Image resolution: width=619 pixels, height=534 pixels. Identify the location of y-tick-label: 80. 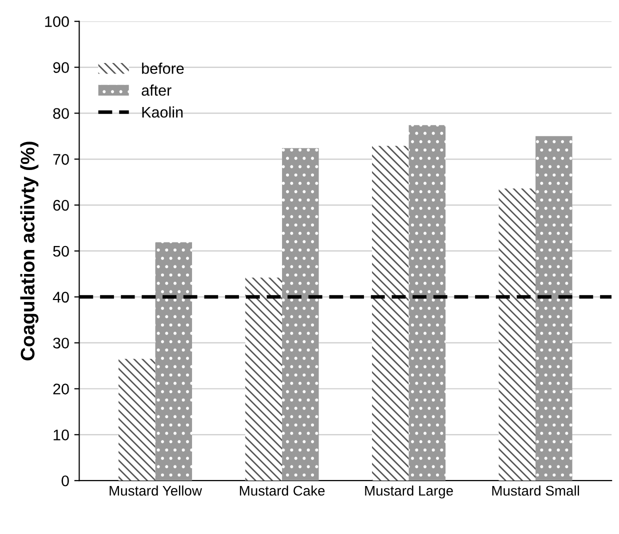
(61, 113).